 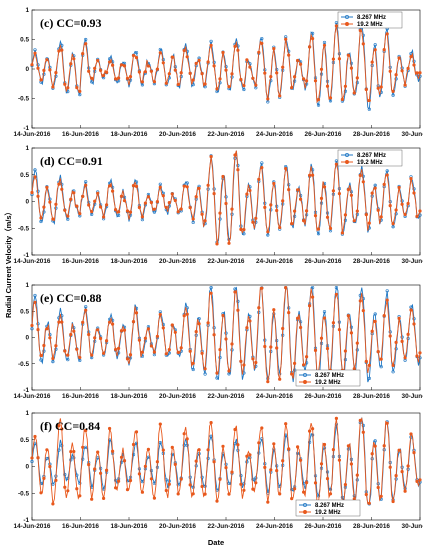 I want to click on x-tick-label: 16-Jun-2016, so click(x=80, y=396).